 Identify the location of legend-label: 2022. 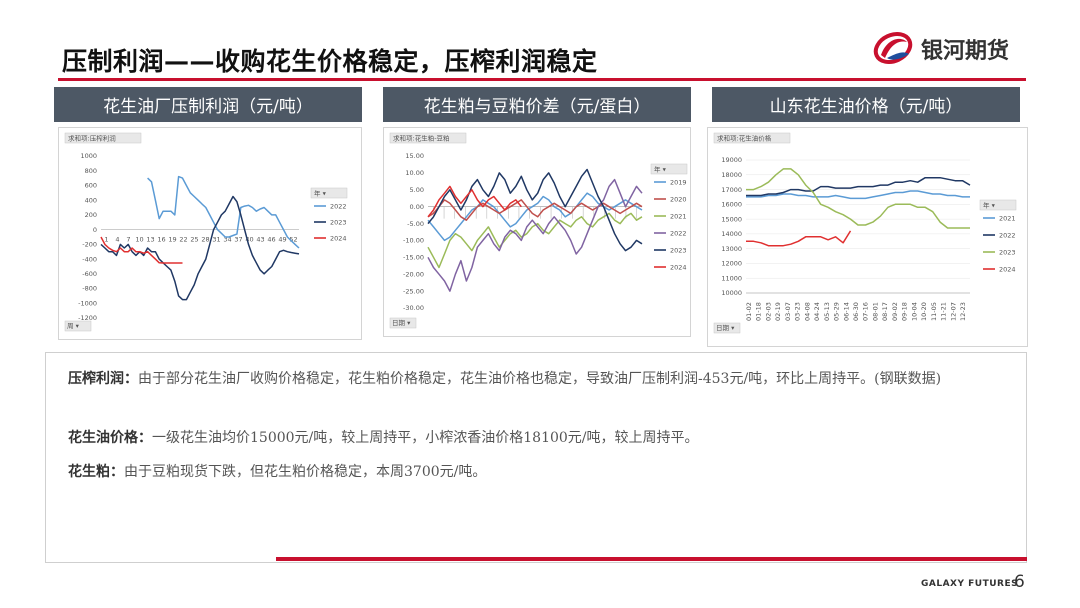
(678, 233).